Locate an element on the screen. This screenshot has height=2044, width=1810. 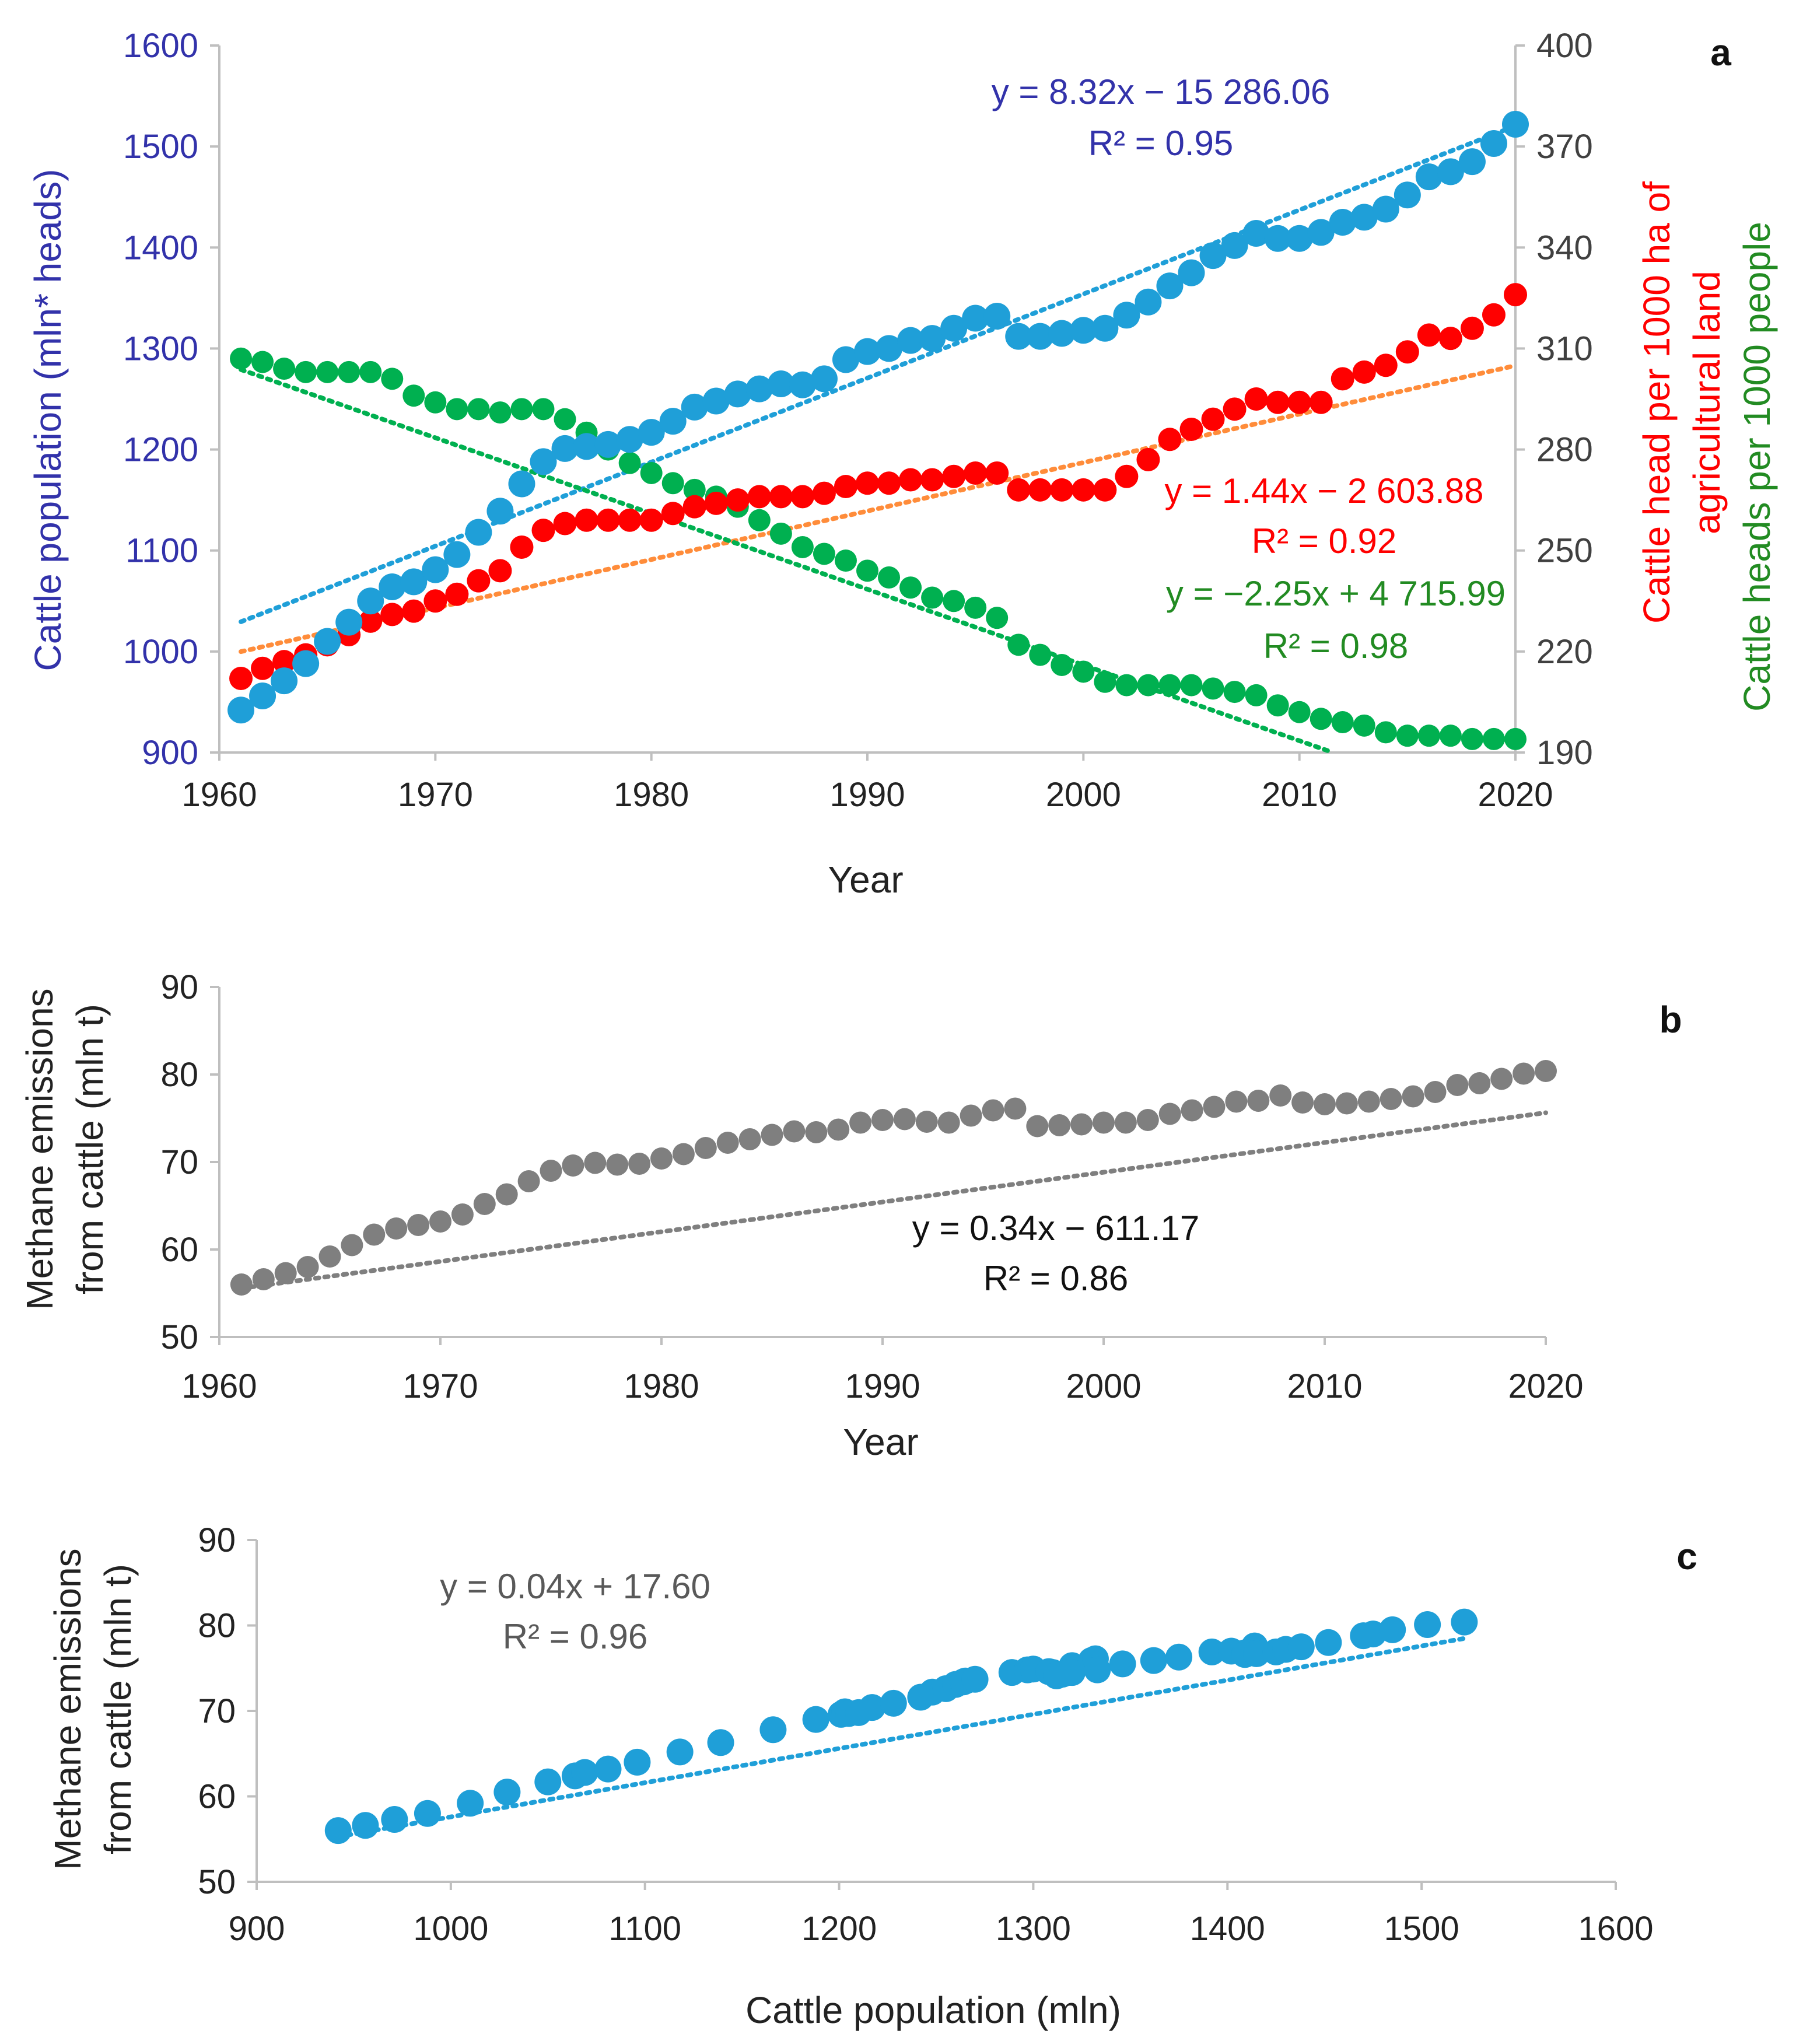
panel-b-label: b is located at coordinates (1670, 1020).